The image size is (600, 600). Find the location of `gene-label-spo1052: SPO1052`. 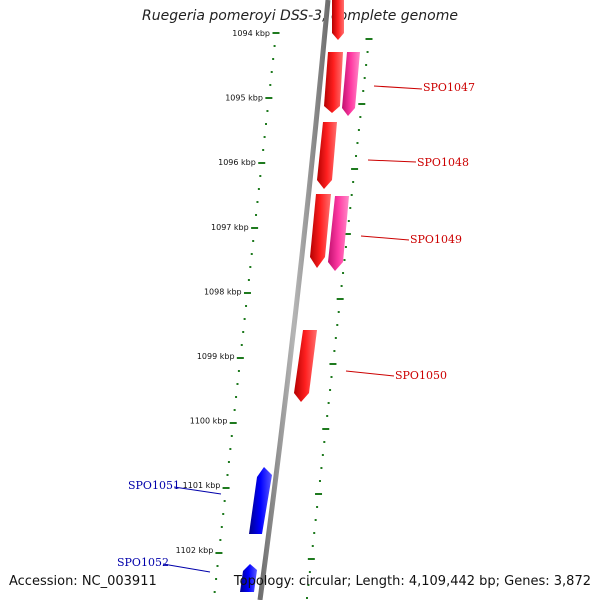

gene-label-spo1052: SPO1052 is located at coordinates (143, 562).